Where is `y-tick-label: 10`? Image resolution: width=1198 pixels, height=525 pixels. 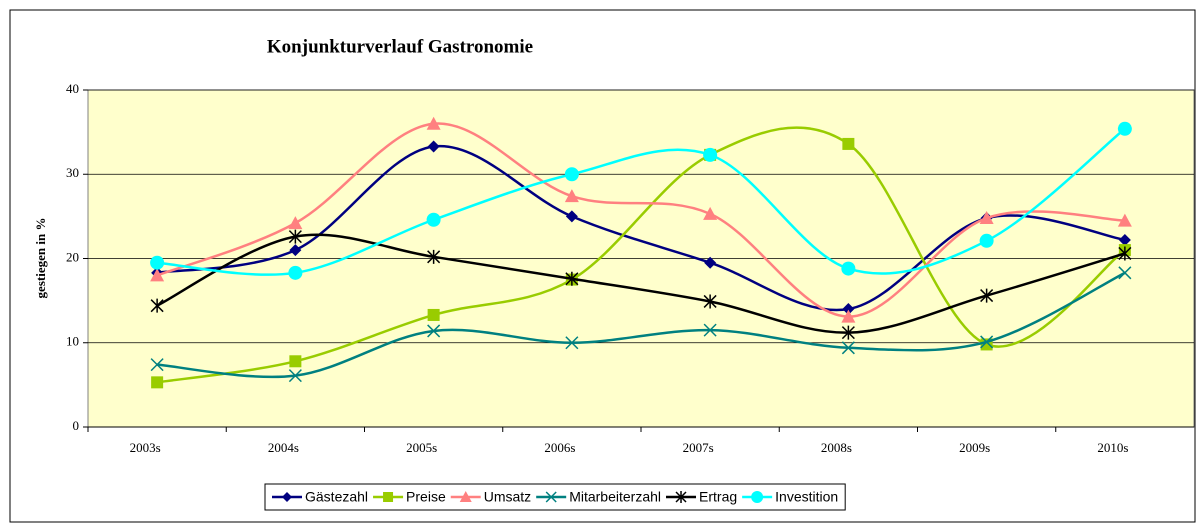
y-tick-label: 10 is located at coordinates (72, 341).